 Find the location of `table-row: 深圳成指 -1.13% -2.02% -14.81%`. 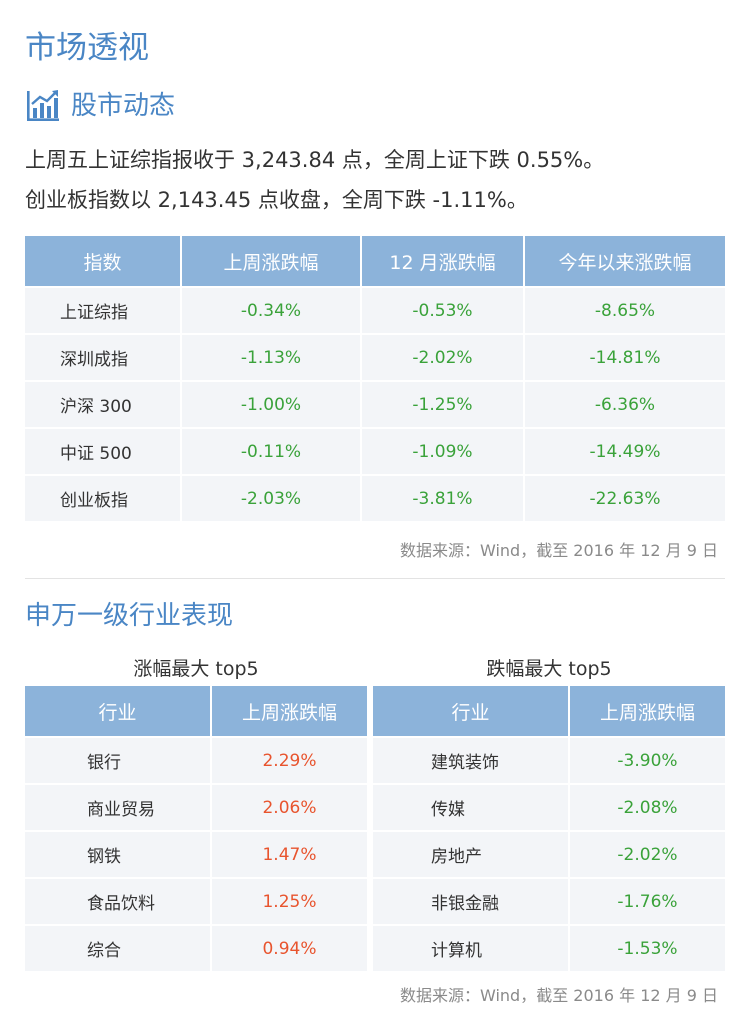

table-row: 深圳成指 -1.13% -2.02% -14.81% is located at coordinates (375, 356).